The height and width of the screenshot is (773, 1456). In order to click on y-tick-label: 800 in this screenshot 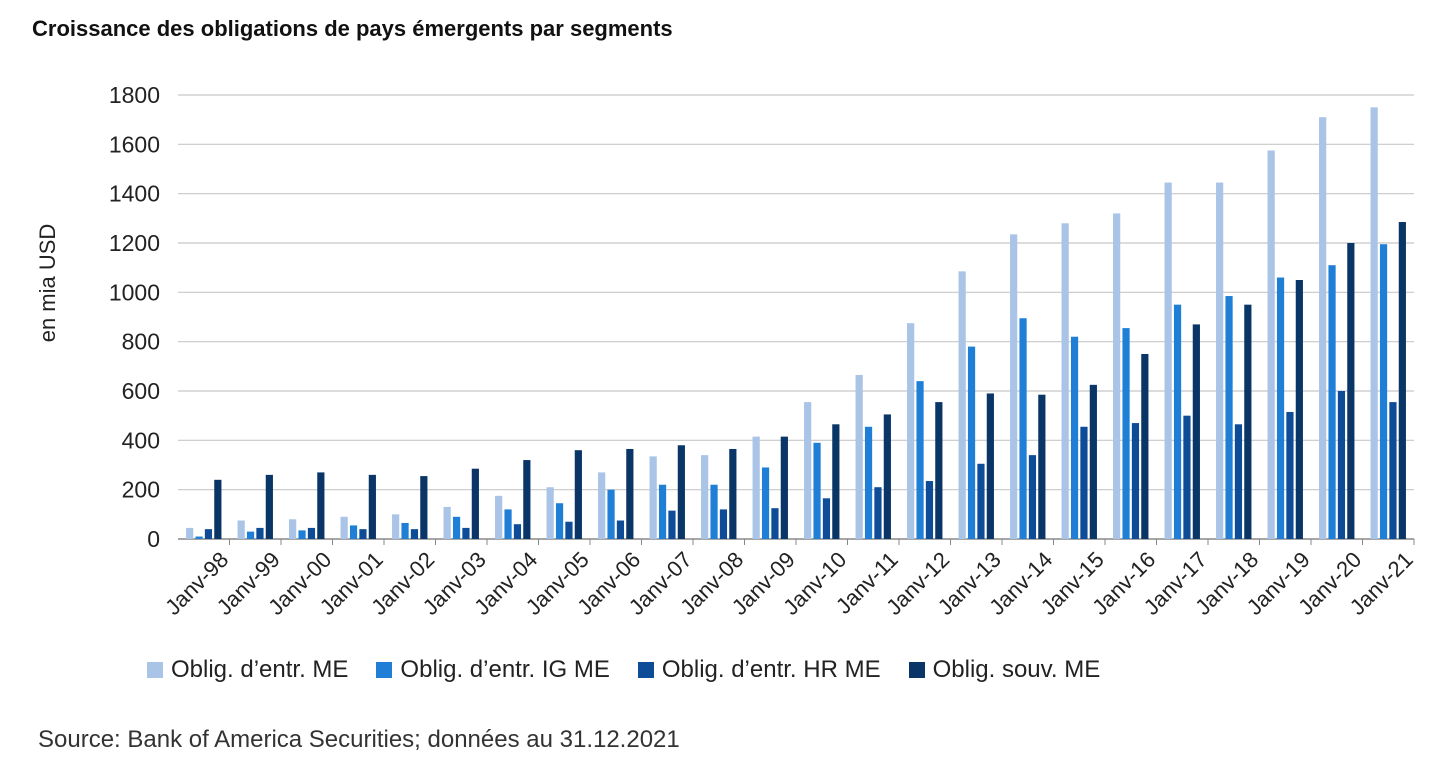, I will do `click(141, 342)`.